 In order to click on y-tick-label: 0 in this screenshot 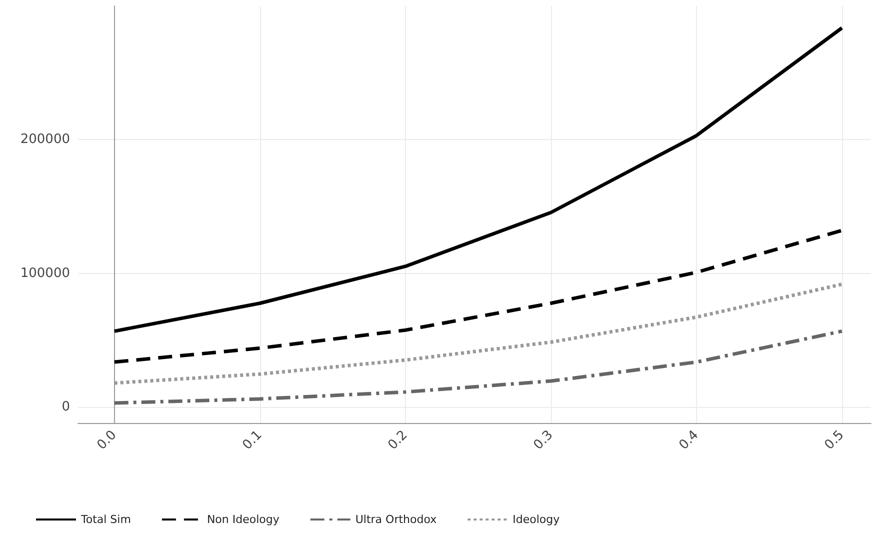, I will do `click(66, 406)`.